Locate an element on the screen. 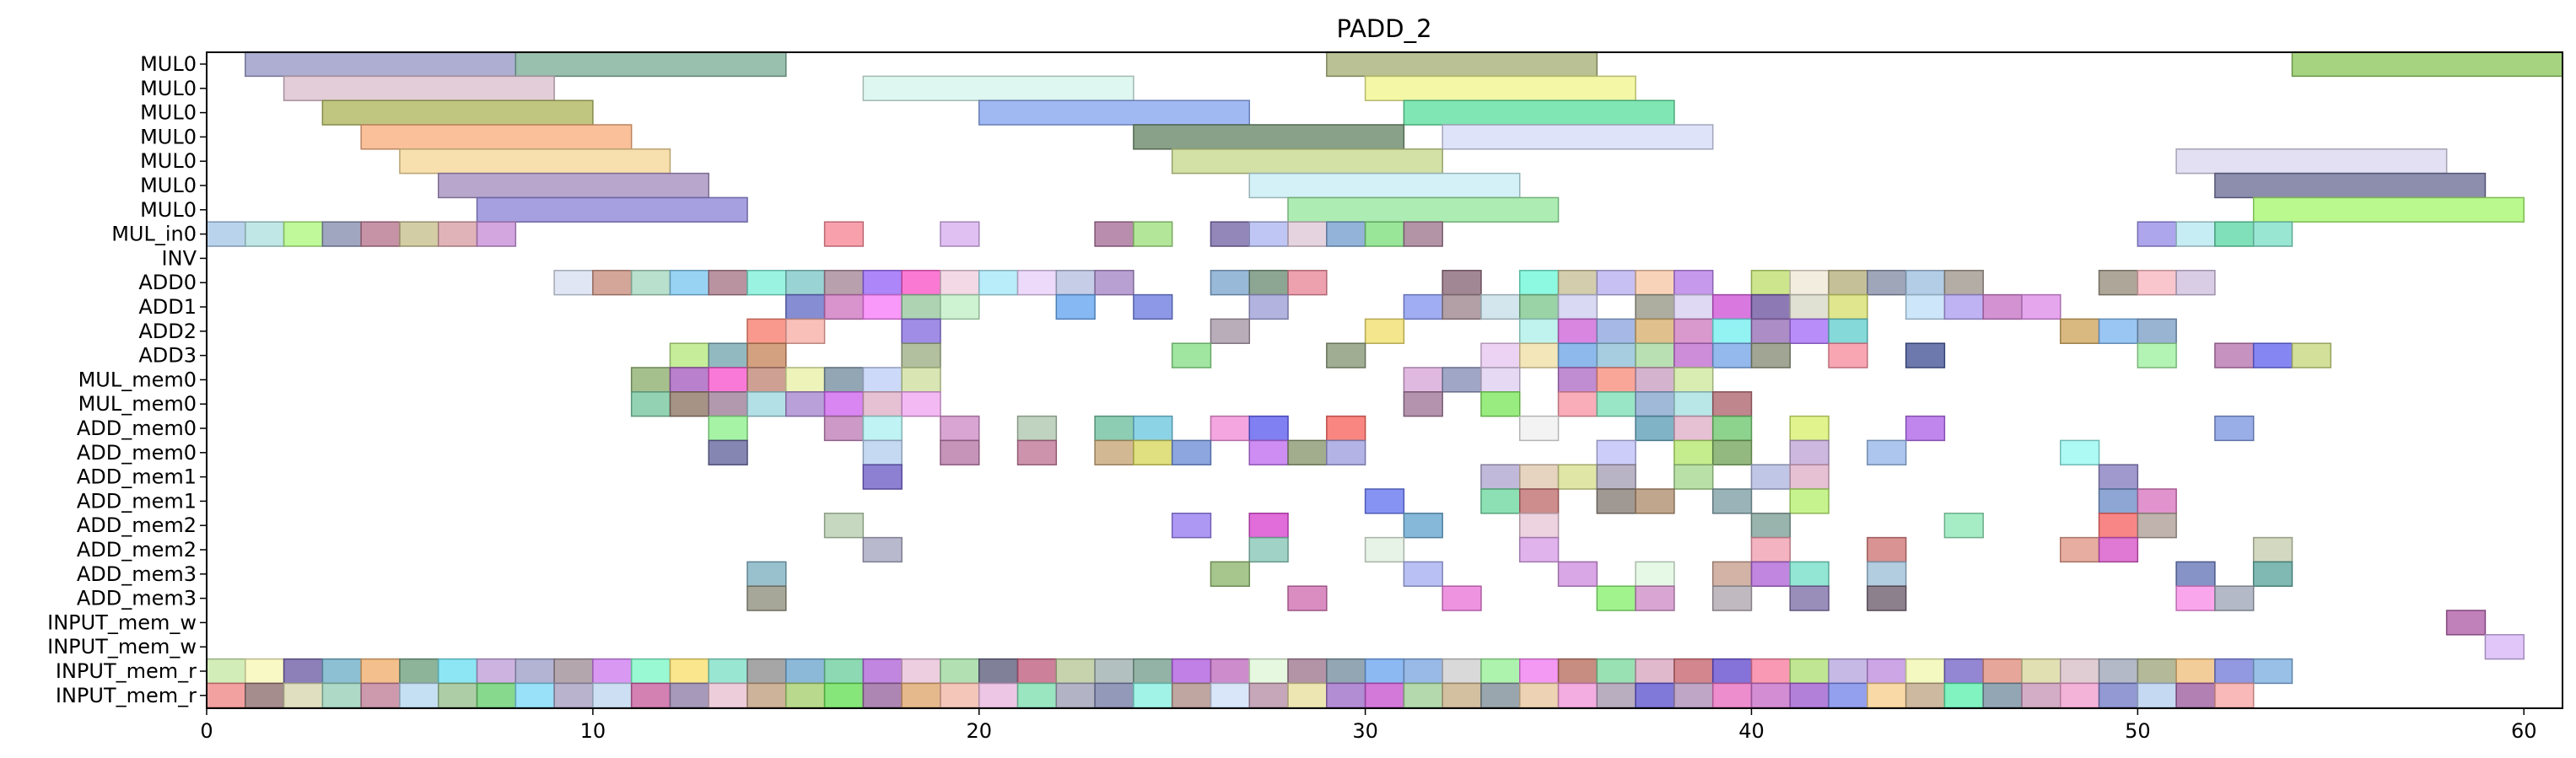  y-tick-label: ADD0 is located at coordinates (167, 282).